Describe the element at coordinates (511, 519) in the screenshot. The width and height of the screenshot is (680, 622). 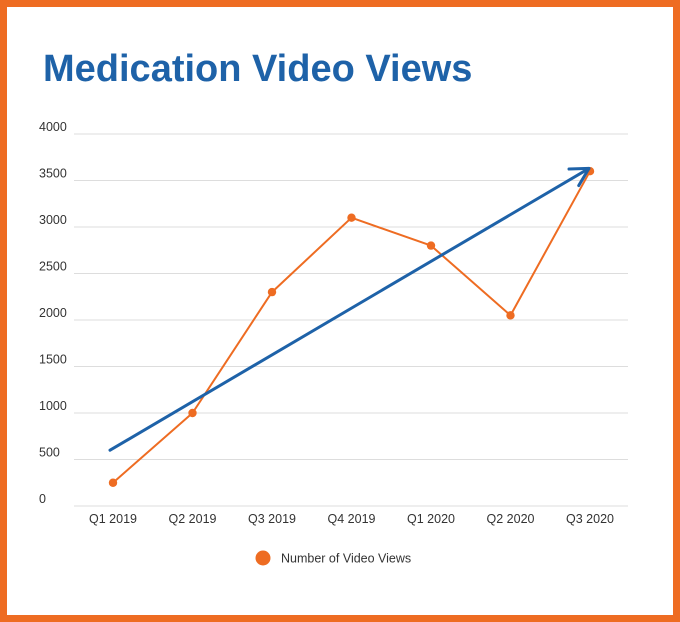
I see `x-tick-label: Q2 2020` at that location.